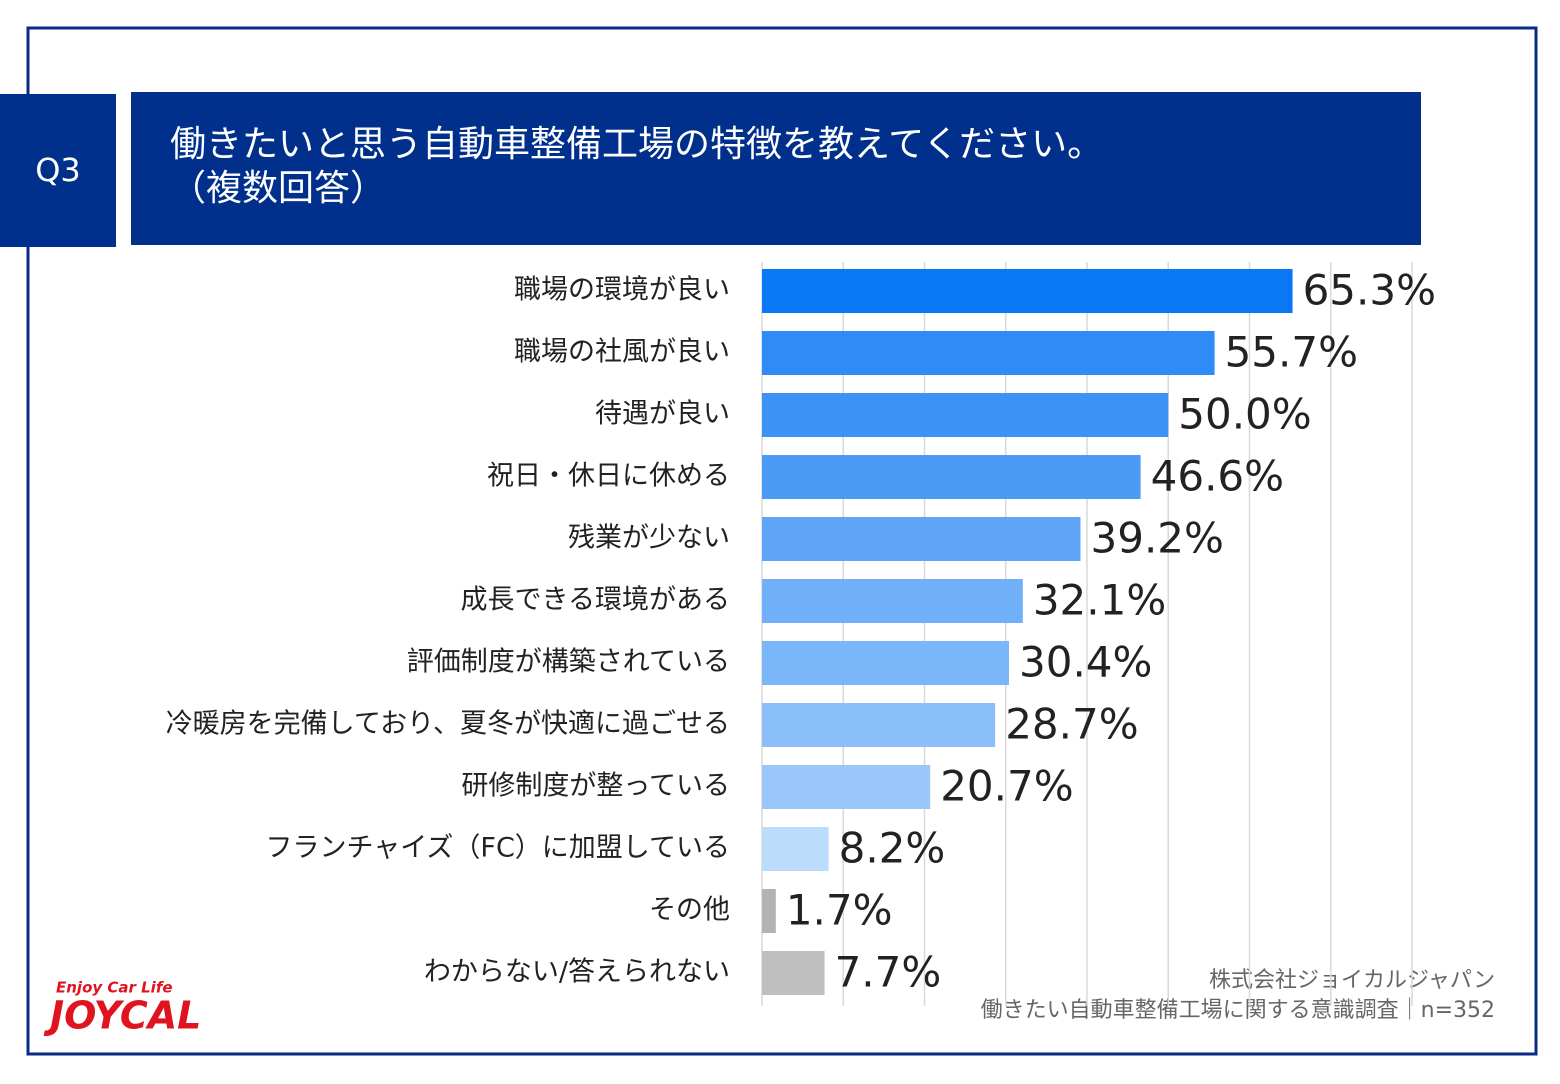  Describe the element at coordinates (122, 1016) in the screenshot. I see `logo-name: JOYCAL` at that location.